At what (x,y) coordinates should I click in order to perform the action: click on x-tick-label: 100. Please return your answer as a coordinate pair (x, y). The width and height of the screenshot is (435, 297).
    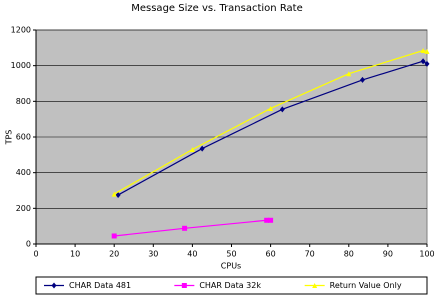
    Looking at the image, I should click on (426, 254).